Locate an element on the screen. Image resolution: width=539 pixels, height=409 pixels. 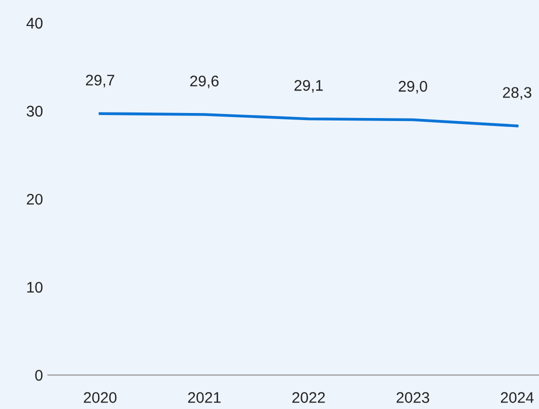
data-label: 29,7 is located at coordinates (100, 81).